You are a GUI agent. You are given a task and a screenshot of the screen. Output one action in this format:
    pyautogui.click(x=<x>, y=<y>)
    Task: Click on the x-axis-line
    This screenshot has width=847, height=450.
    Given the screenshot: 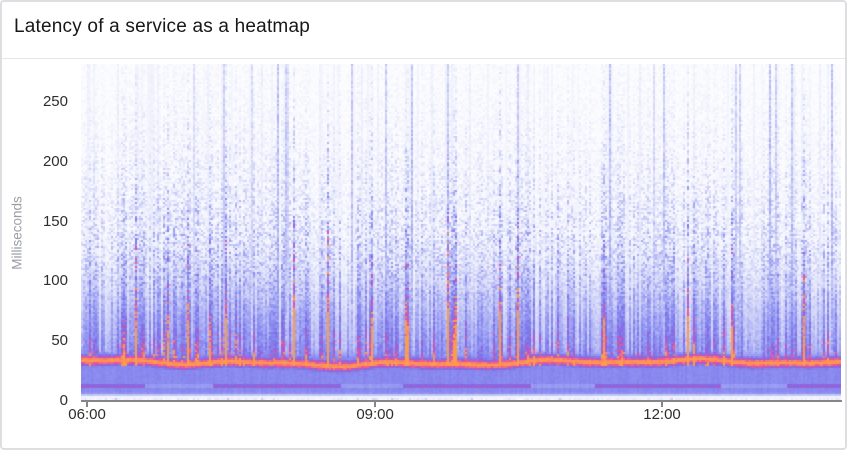 What is the action you would take?
    pyautogui.click(x=461, y=401)
    